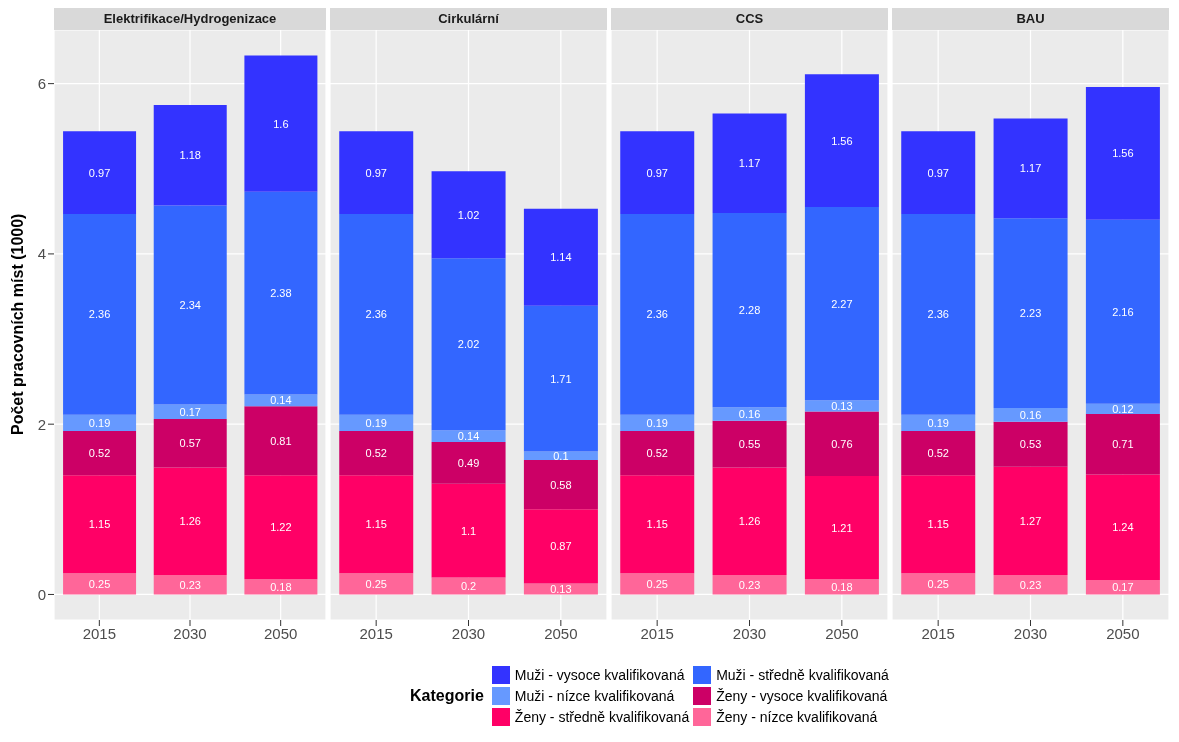 Image resolution: width=1179 pixels, height=742 pixels. What do you see at coordinates (1030, 414) in the screenshot?
I see `data-label: 0.16` at bounding box center [1030, 414].